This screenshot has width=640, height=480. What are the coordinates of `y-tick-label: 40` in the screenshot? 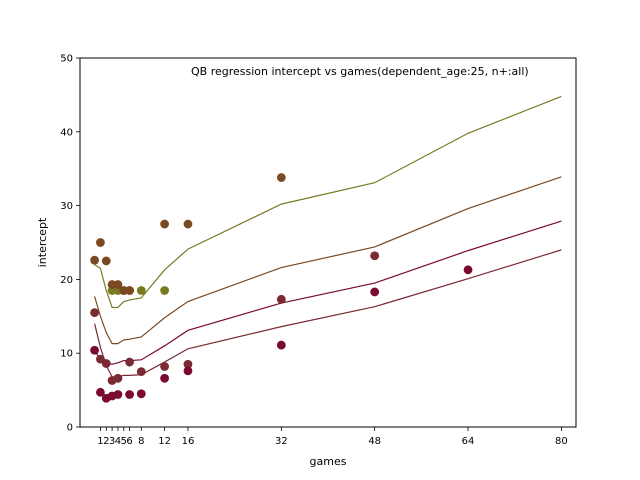 It's located at (66, 132).